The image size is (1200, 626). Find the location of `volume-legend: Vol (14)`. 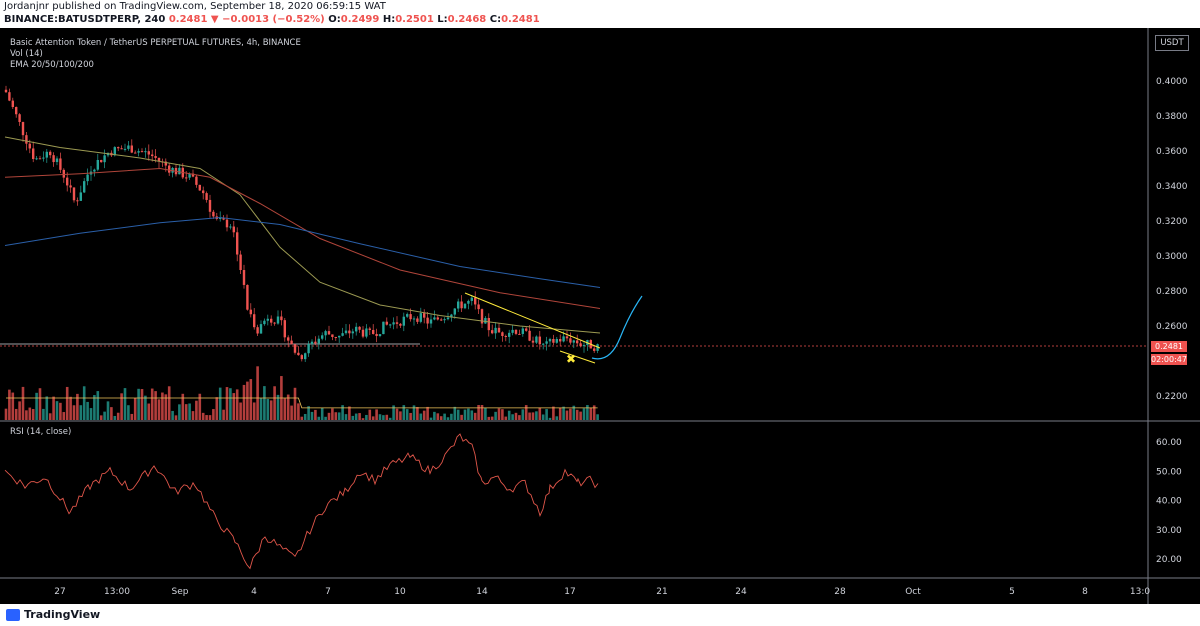

volume-legend: Vol (14) is located at coordinates (26, 54).